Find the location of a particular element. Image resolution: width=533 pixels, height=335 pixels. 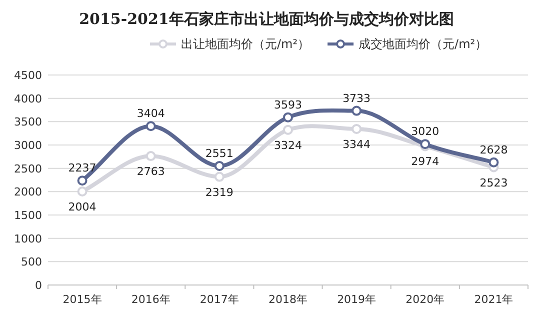

y-tick-label: 1000 is located at coordinates (28, 239).